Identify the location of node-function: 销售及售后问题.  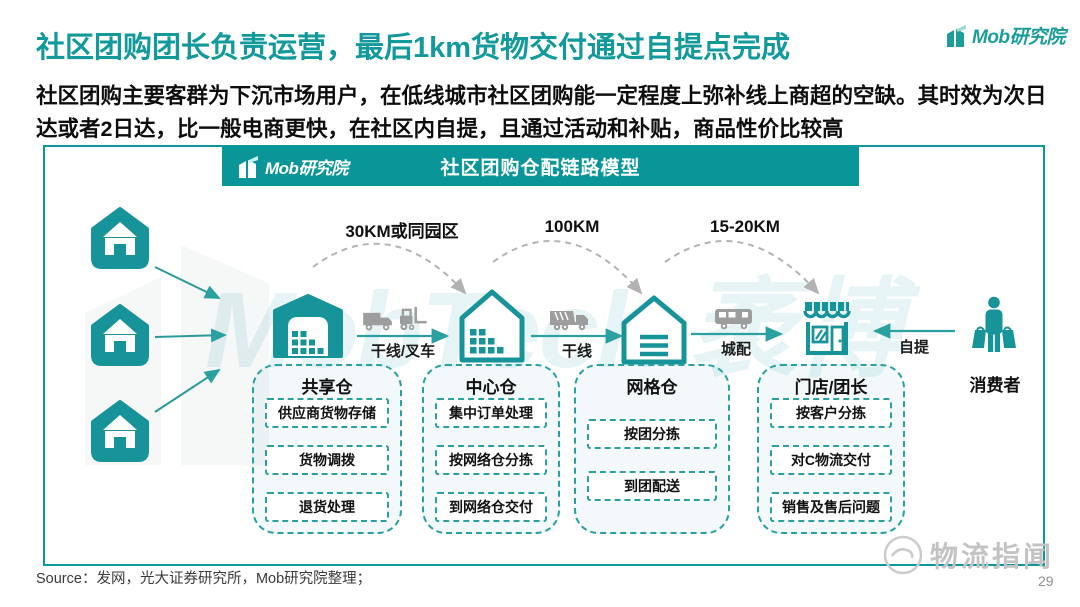
(831, 507).